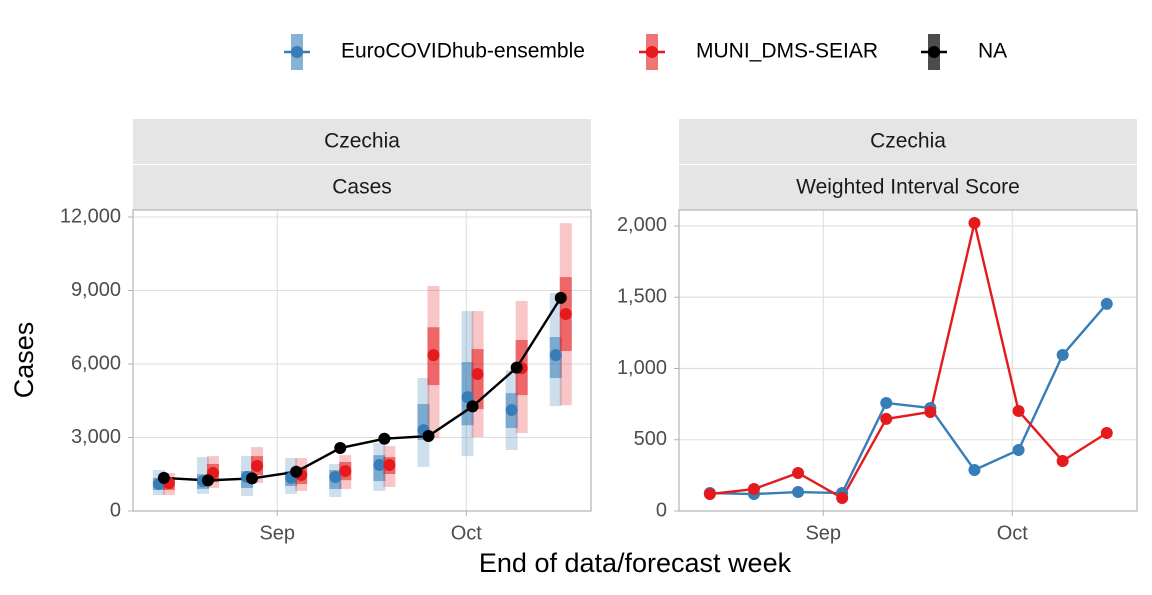  Describe the element at coordinates (96, 290) in the screenshot. I see `y-tick-label: 9,000` at that location.